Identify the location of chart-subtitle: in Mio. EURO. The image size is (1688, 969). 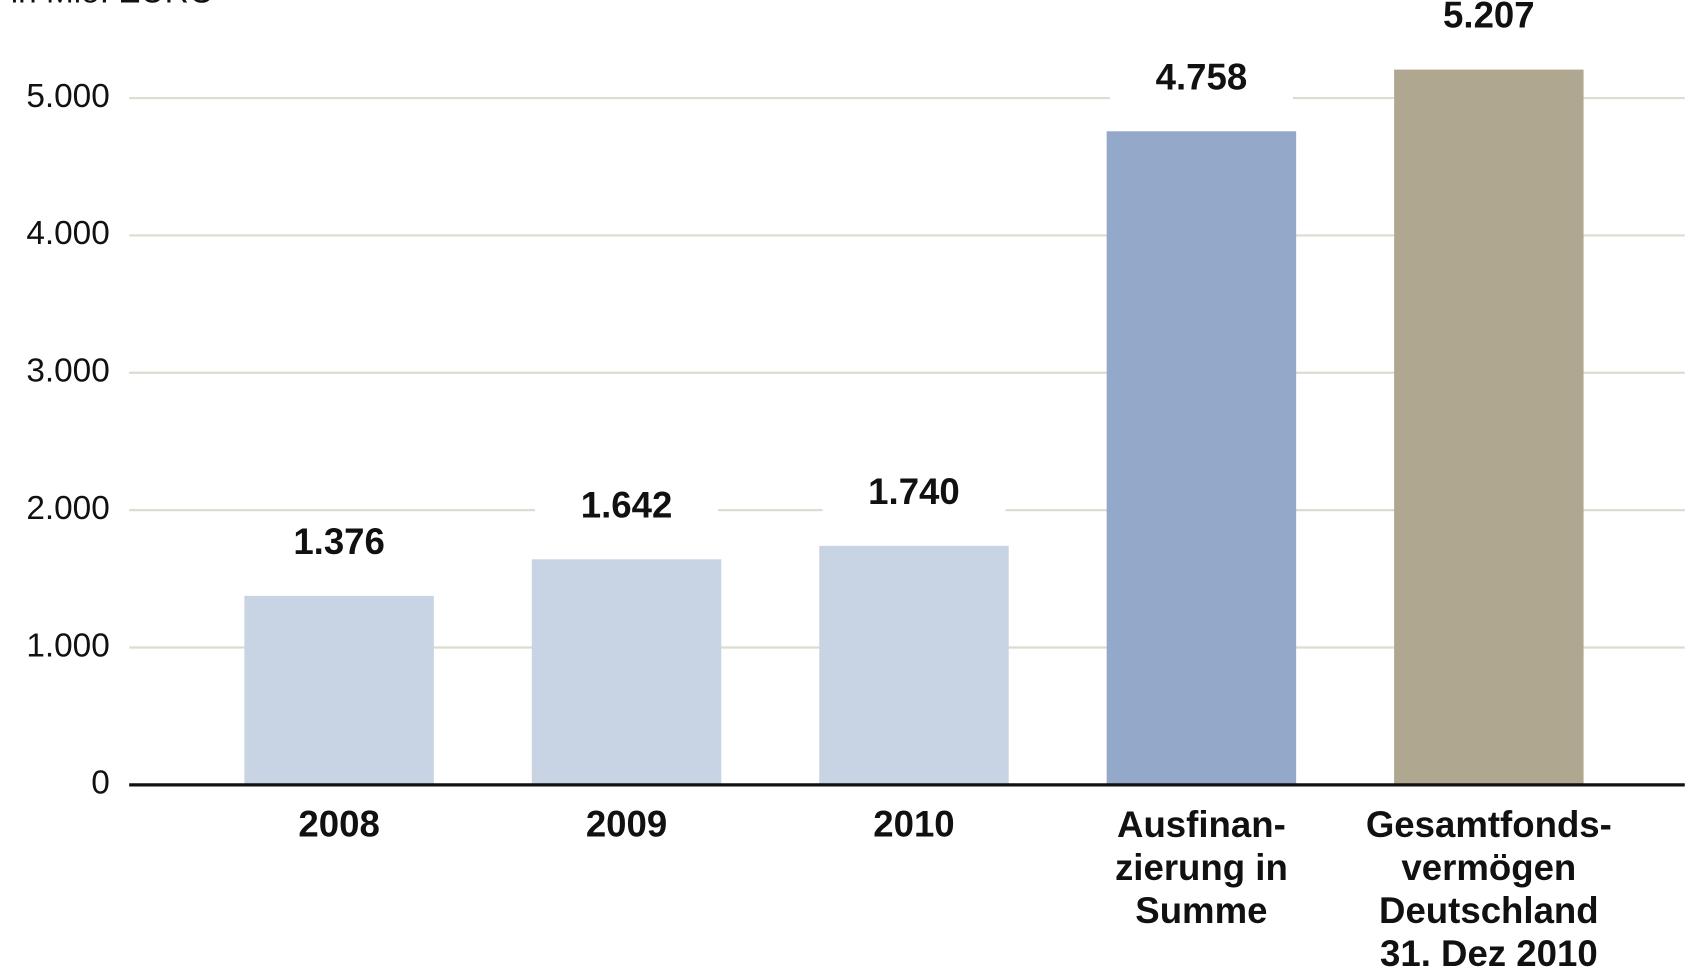
(113, 5).